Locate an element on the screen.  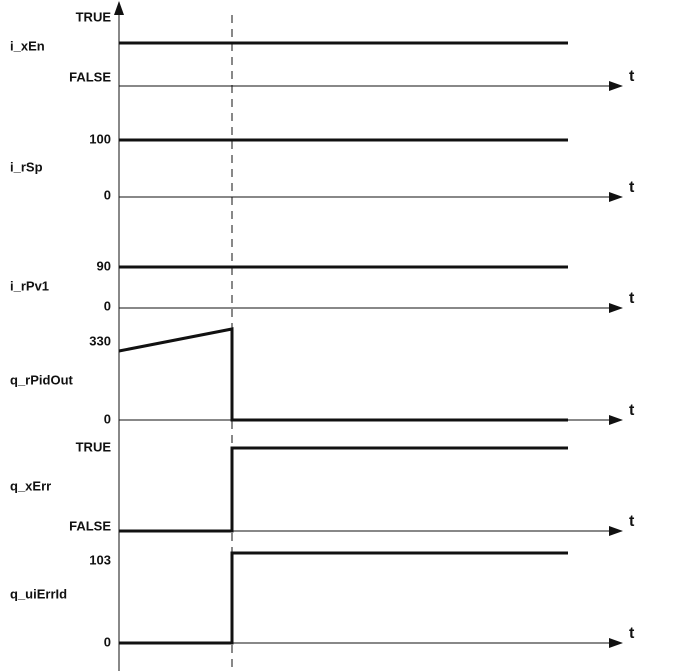
signal-name: q_rPidOut is located at coordinates (42, 379).